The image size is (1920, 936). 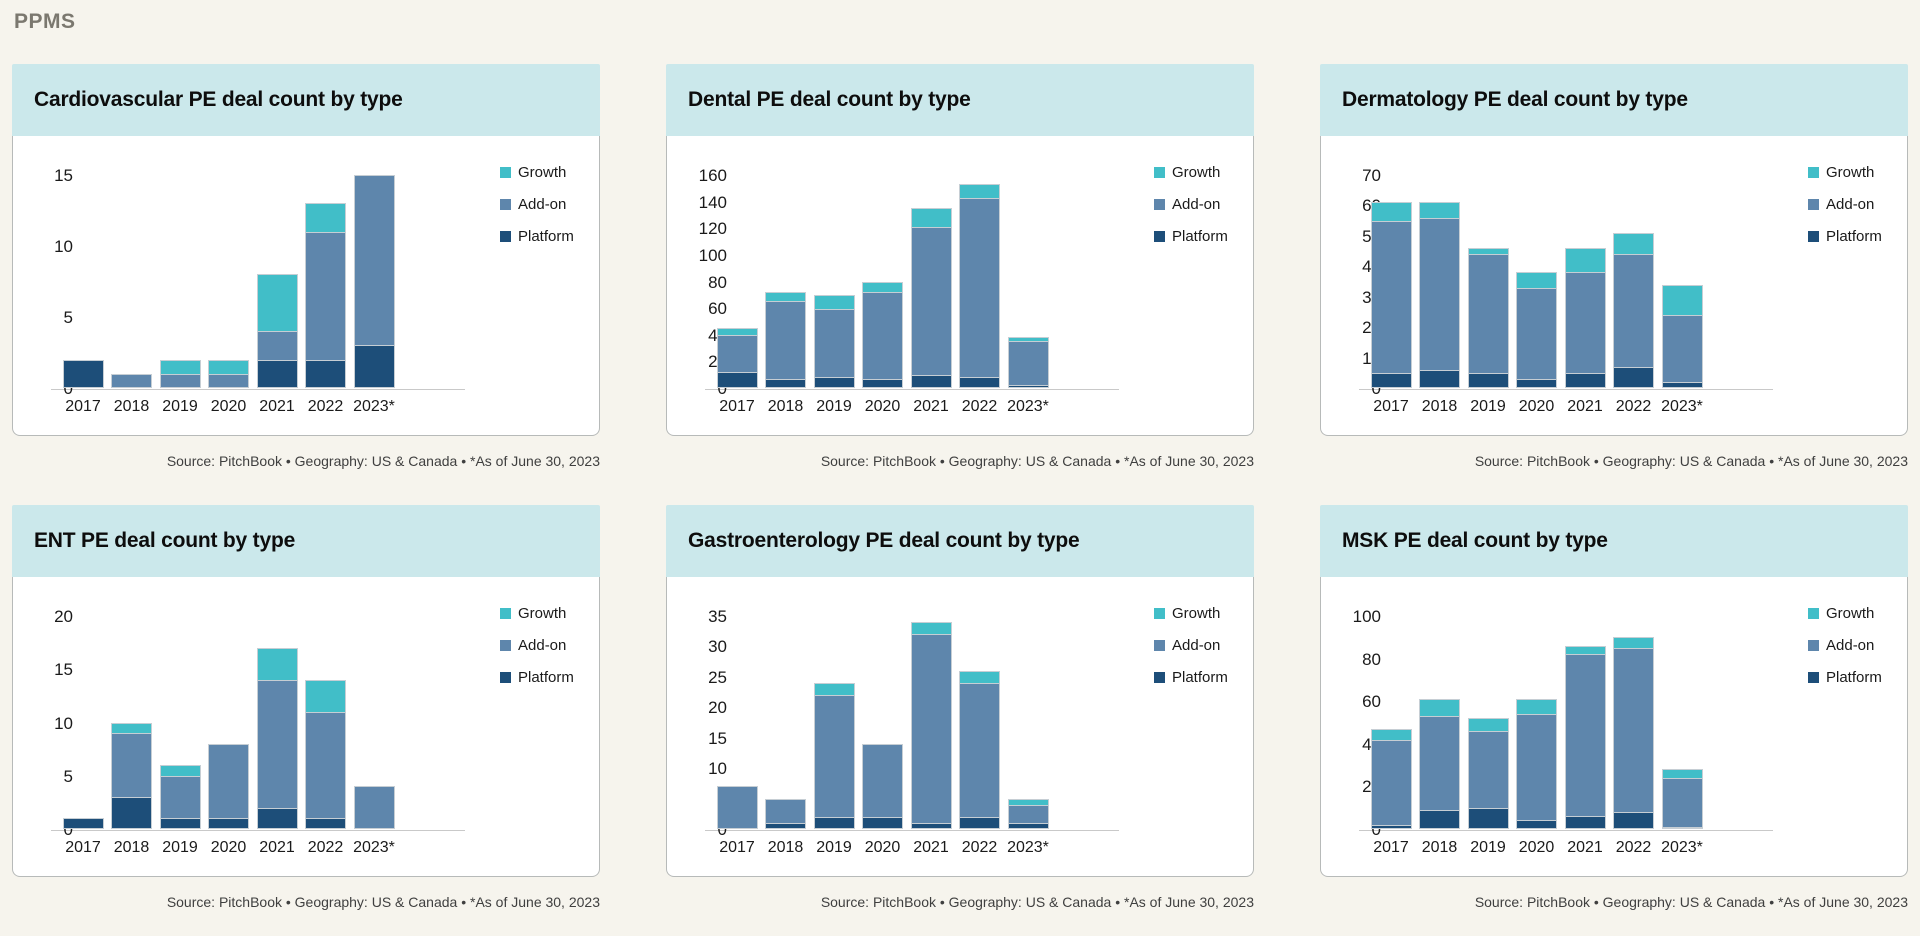 What do you see at coordinates (1614, 541) in the screenshot?
I see `chart-title-bar: MSK PE deal count by type` at bounding box center [1614, 541].